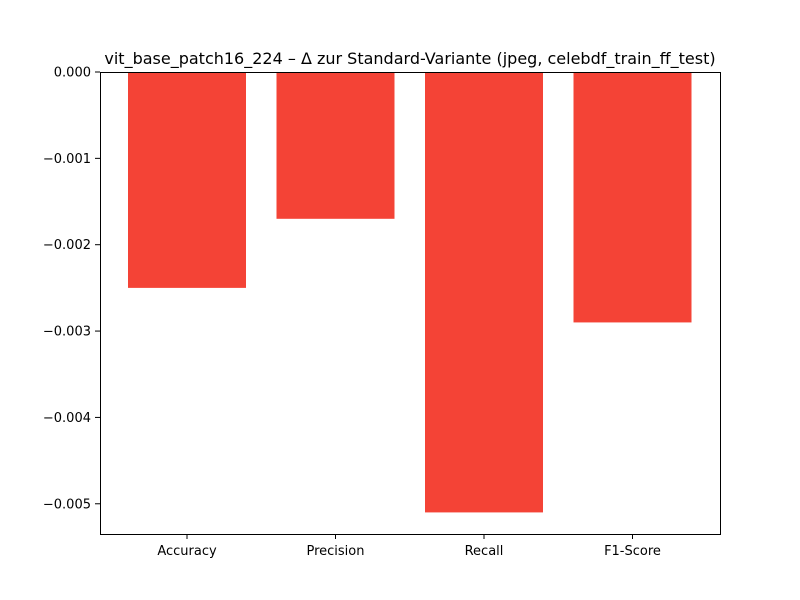 The width and height of the screenshot is (800, 600). Describe the element at coordinates (484, 551) in the screenshot. I see `x-tick-label: Recall` at that location.